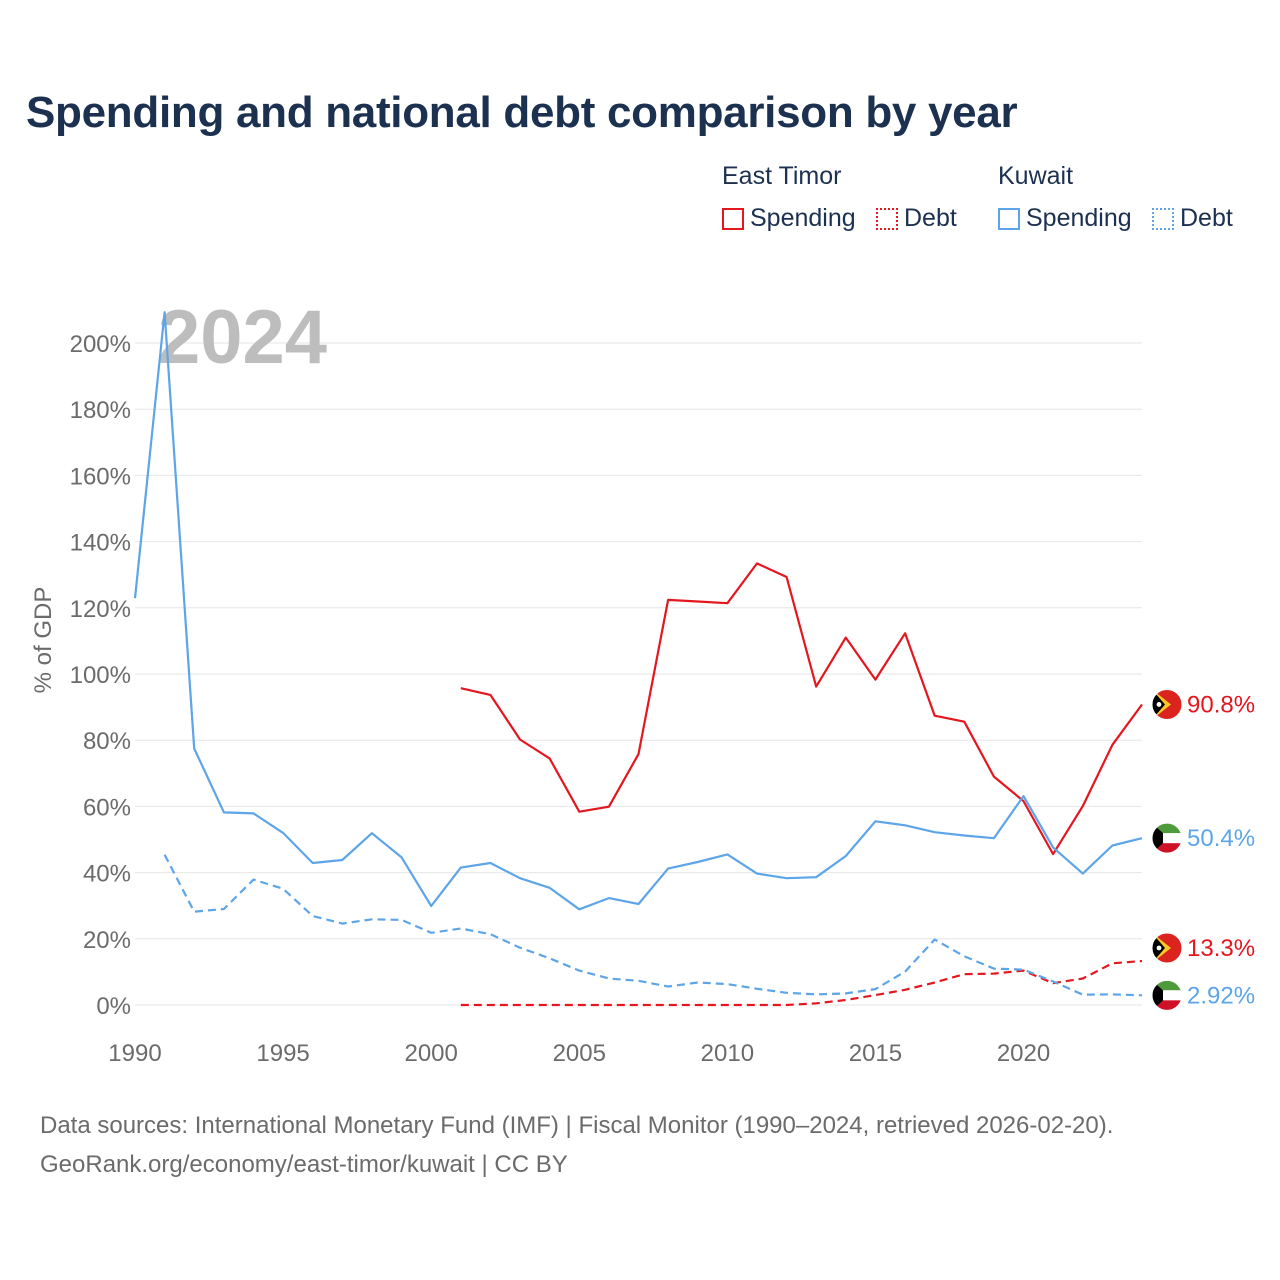 The image size is (1280, 1280). Describe the element at coordinates (1221, 948) in the screenshot. I see `end-value-label: 13.3%` at that location.